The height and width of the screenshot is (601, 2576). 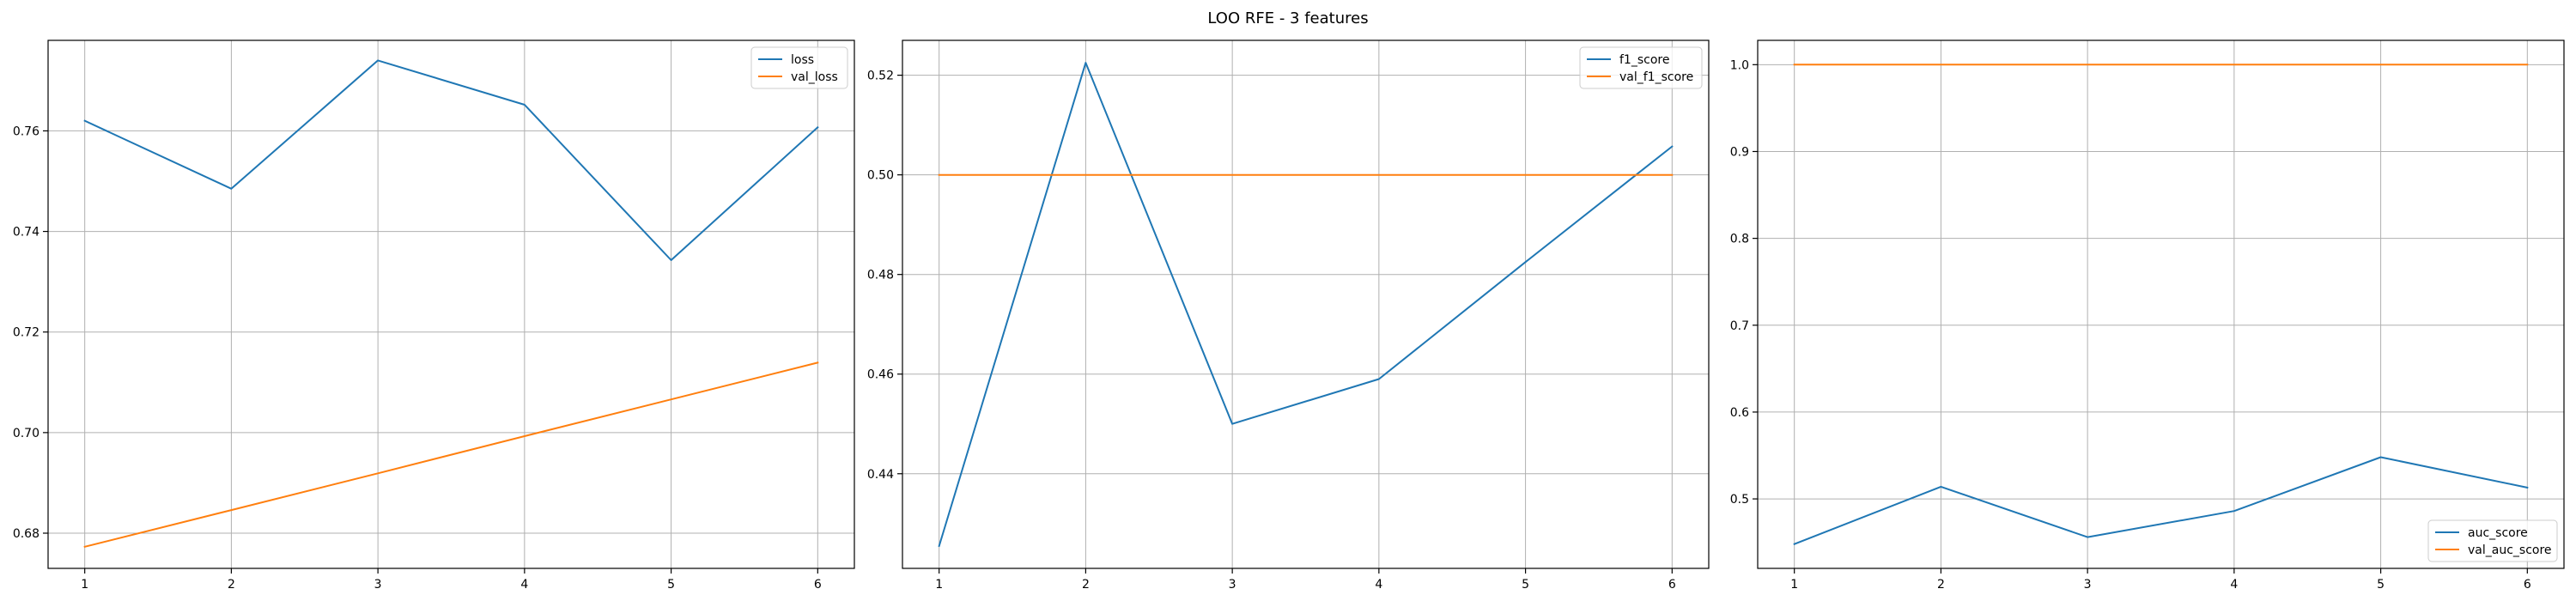 I want to click on legend-label: auc_score, so click(x=2498, y=533).